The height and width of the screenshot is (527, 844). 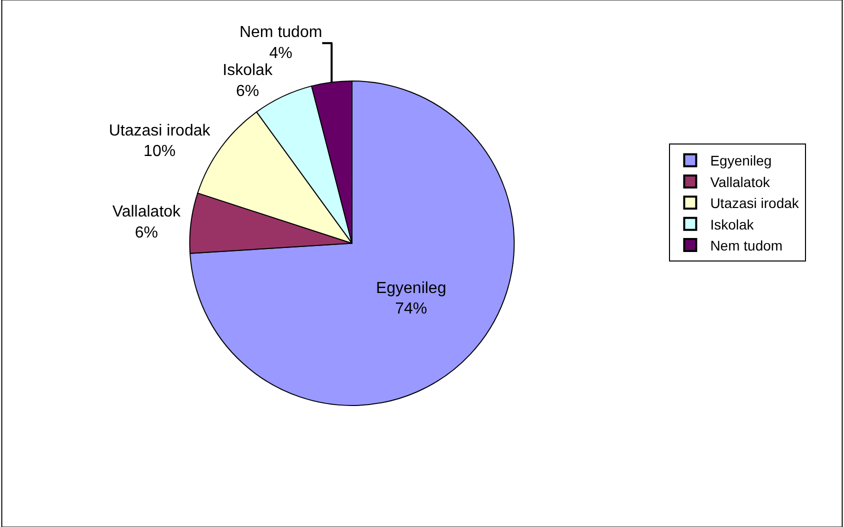 What do you see at coordinates (740, 182) in the screenshot?
I see `legend-label: Vallalatok` at bounding box center [740, 182].